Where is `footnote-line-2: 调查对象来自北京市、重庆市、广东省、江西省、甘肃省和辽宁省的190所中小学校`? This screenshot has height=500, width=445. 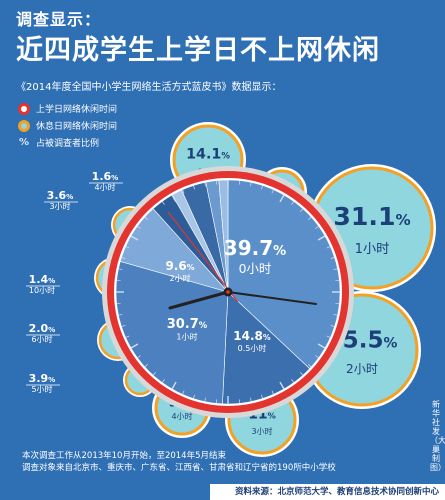
footnote-line-2: 调查对象来自北京市、重庆市、广东省、江西省、甘肃省和辽宁省的190所中小学校 is located at coordinates (179, 468).